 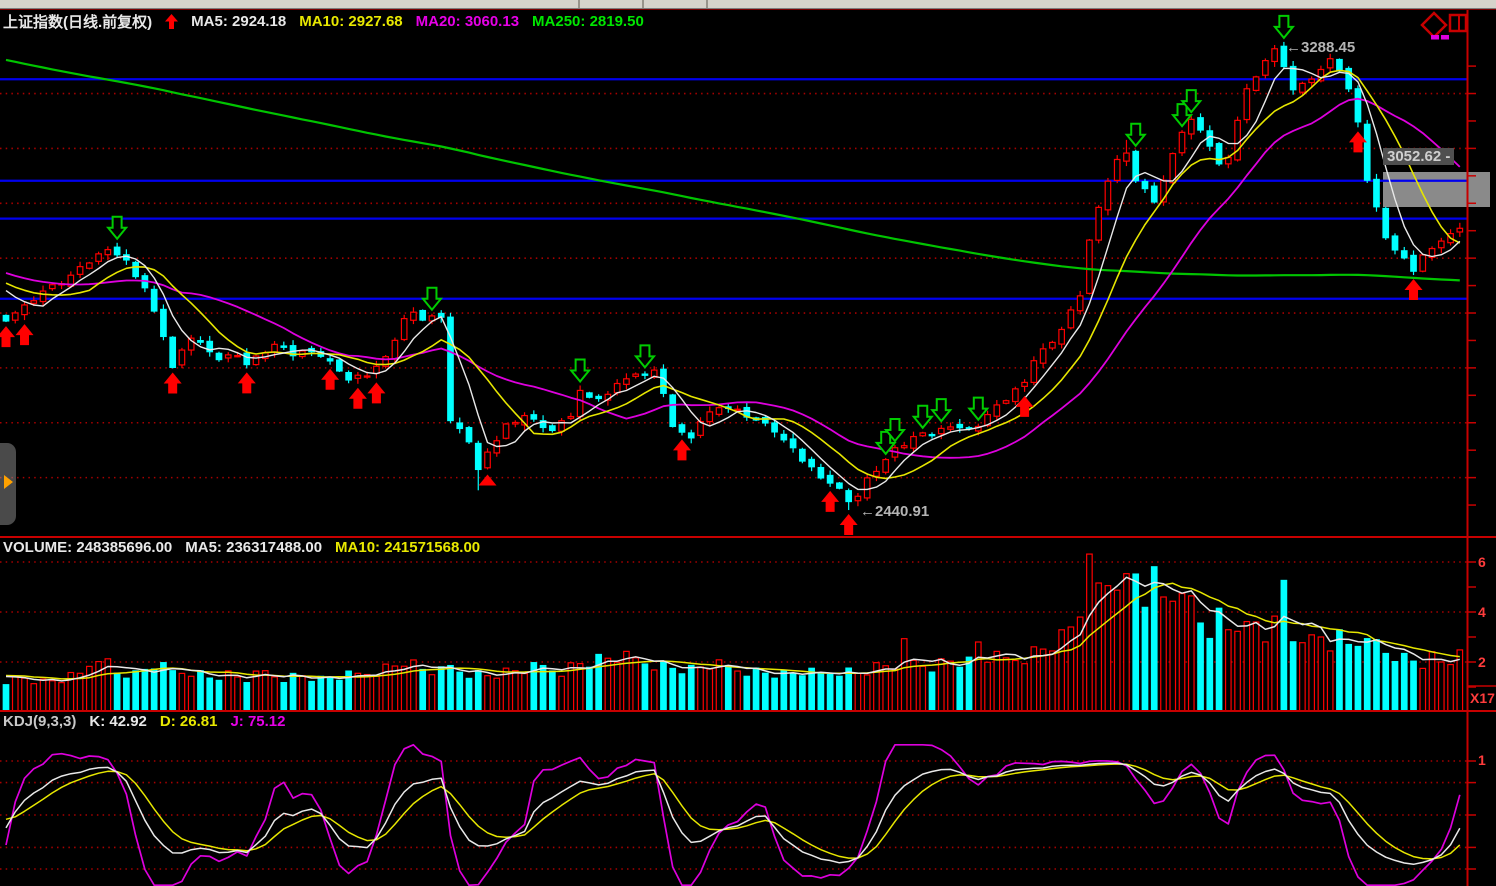 I want to click on diamond-tool-icon, so click(x=1434, y=25).